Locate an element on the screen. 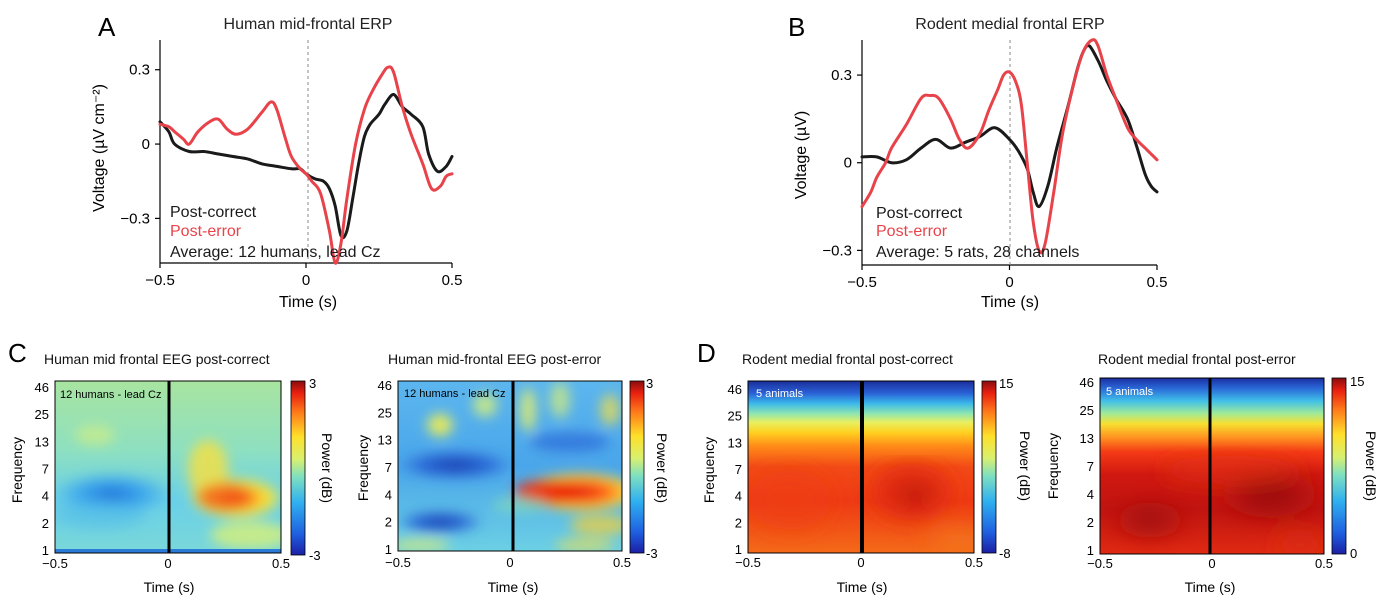  panel-a-series is located at coordinates (306, 165).